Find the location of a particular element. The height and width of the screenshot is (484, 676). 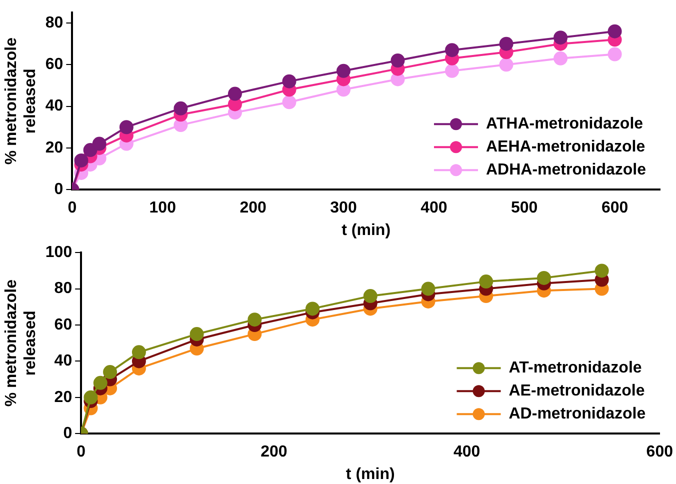

legend-label: AT-metronidazole is located at coordinates (575, 368).